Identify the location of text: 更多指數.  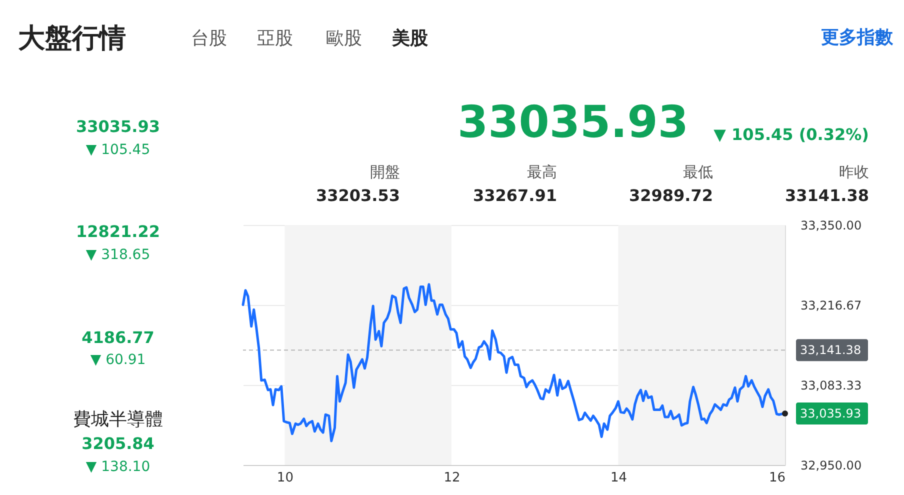
(857, 37).